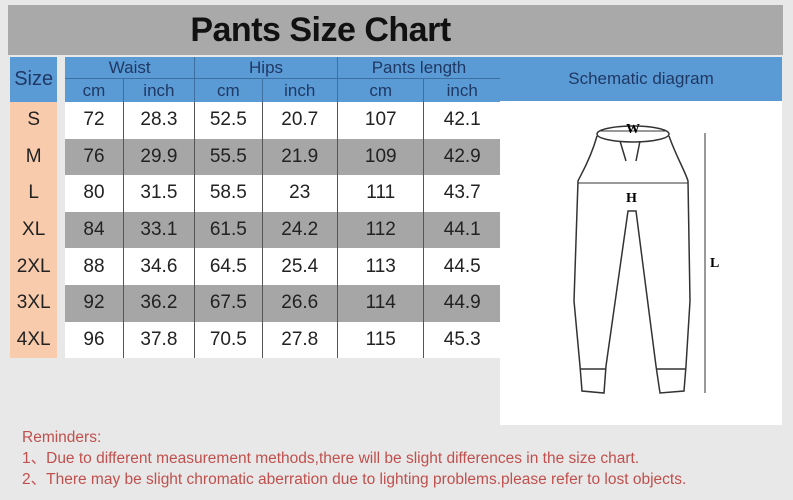 The image size is (793, 500). I want to click on value-cell: 42.9, so click(461, 157).